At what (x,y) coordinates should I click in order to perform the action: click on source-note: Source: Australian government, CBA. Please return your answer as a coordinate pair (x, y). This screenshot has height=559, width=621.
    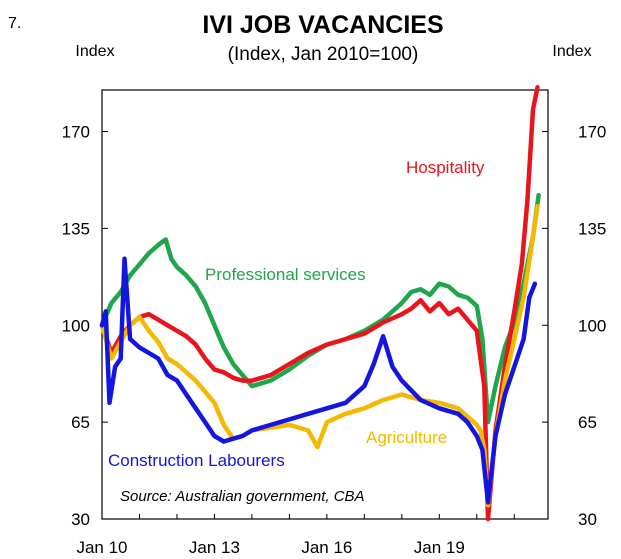
    Looking at the image, I should click on (242, 496).